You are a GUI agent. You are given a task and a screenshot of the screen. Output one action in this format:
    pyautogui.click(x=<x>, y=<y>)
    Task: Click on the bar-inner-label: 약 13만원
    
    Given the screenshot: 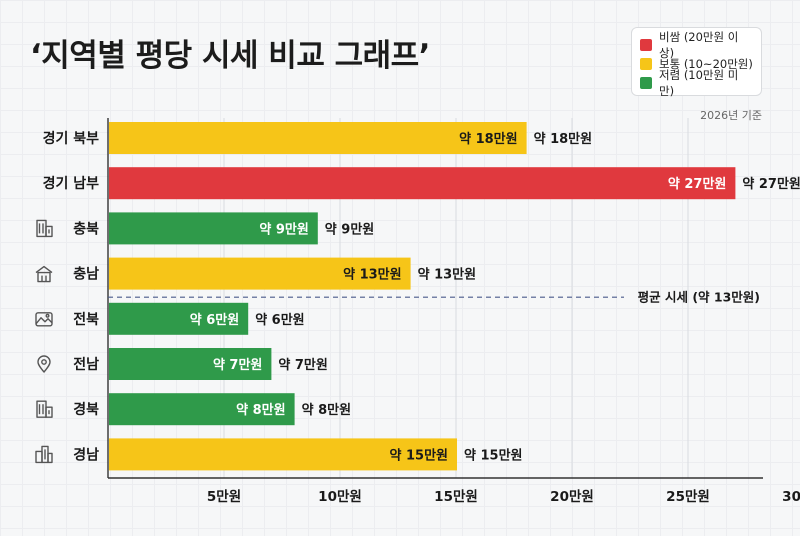 What is the action you would take?
    pyautogui.click(x=372, y=275)
    